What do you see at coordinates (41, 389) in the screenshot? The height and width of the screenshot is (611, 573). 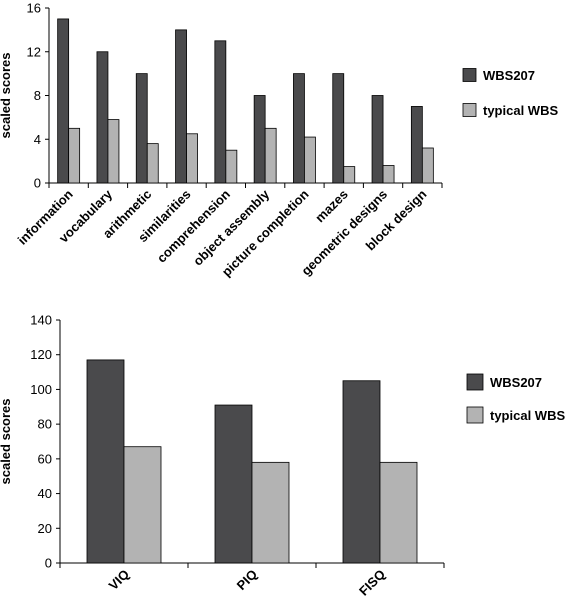 I see `y-tick-label: 100` at bounding box center [41, 389].